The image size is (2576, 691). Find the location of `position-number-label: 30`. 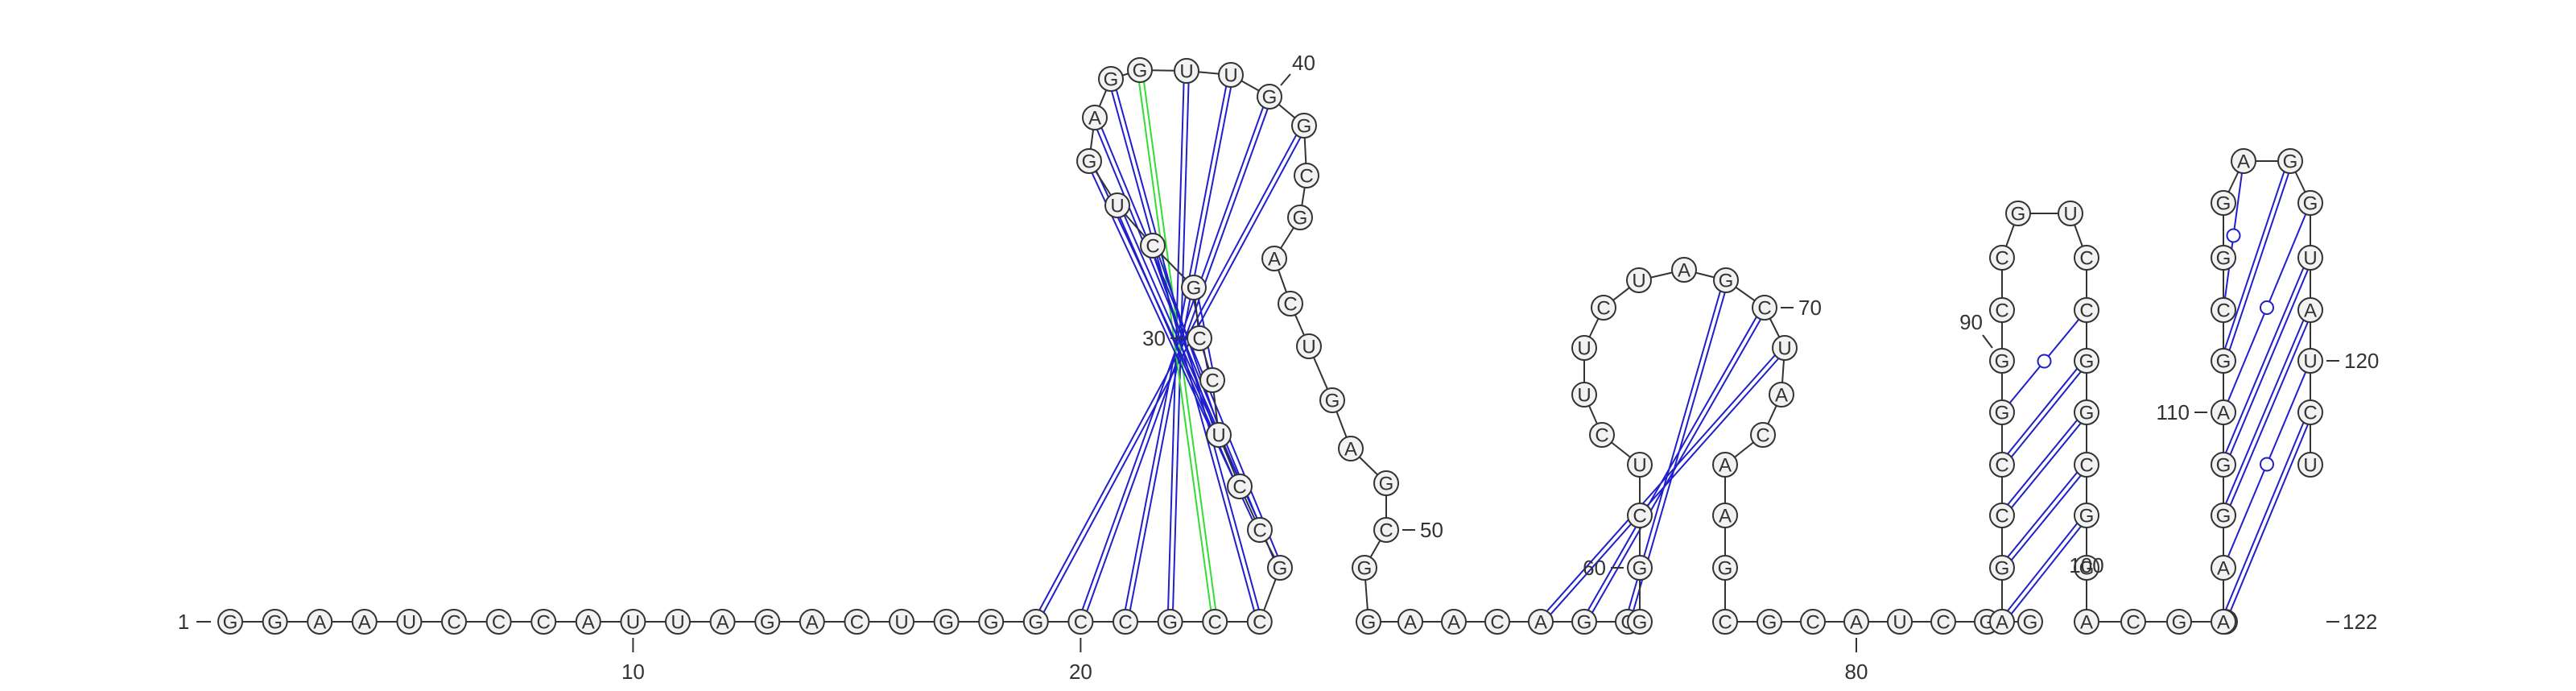

position-number-label: 30 is located at coordinates (1154, 338).